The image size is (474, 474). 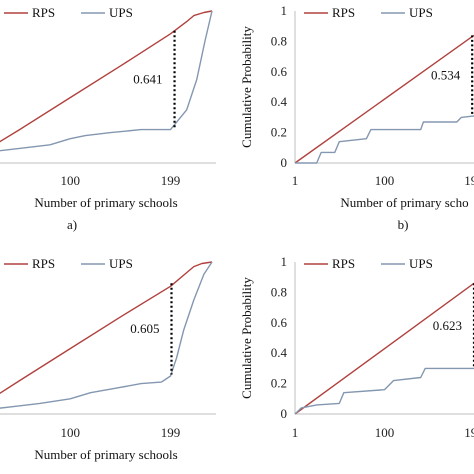 What do you see at coordinates (469, 432) in the screenshot?
I see `panel4-x-tick-label: 199` at bounding box center [469, 432].